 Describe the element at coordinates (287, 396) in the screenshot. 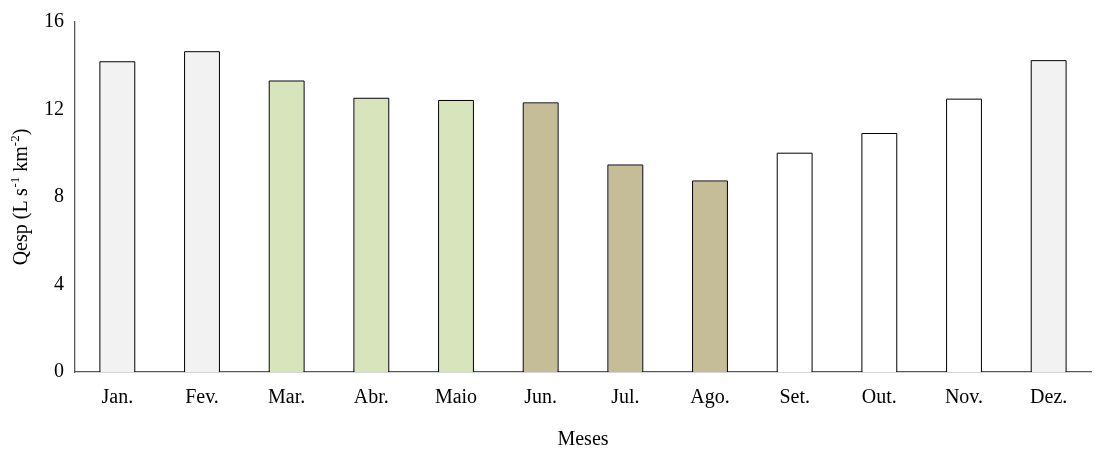

I see `x-tick-label: Mar.` at that location.